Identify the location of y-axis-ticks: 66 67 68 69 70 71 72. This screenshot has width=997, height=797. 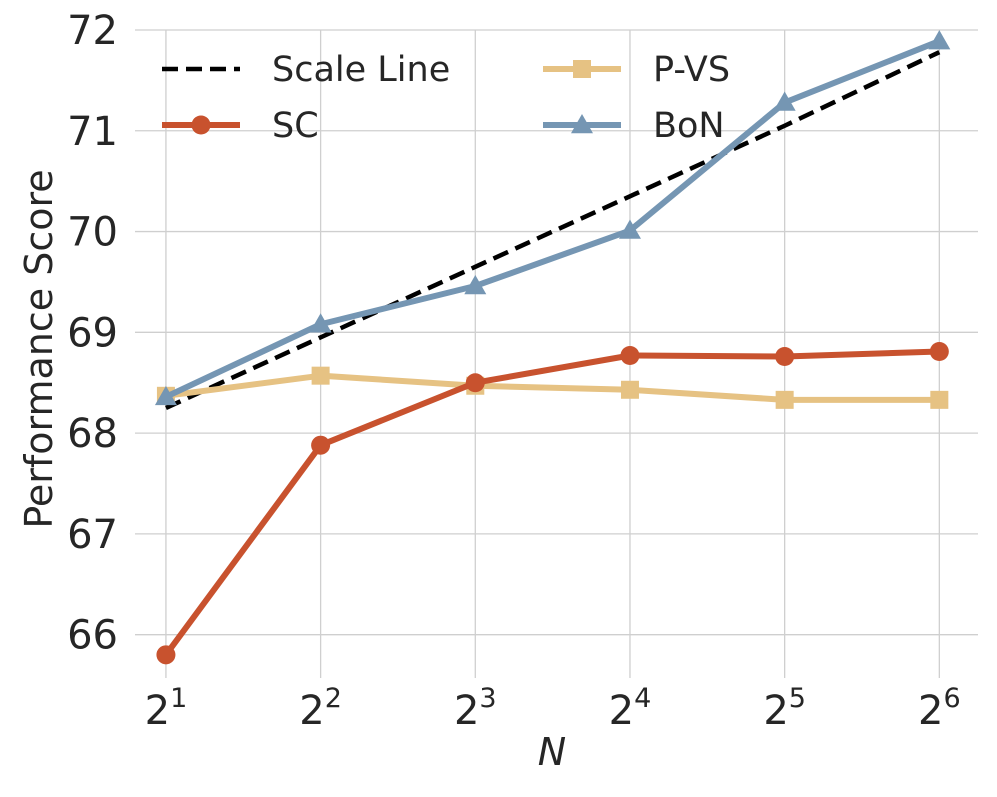
(92, 333).